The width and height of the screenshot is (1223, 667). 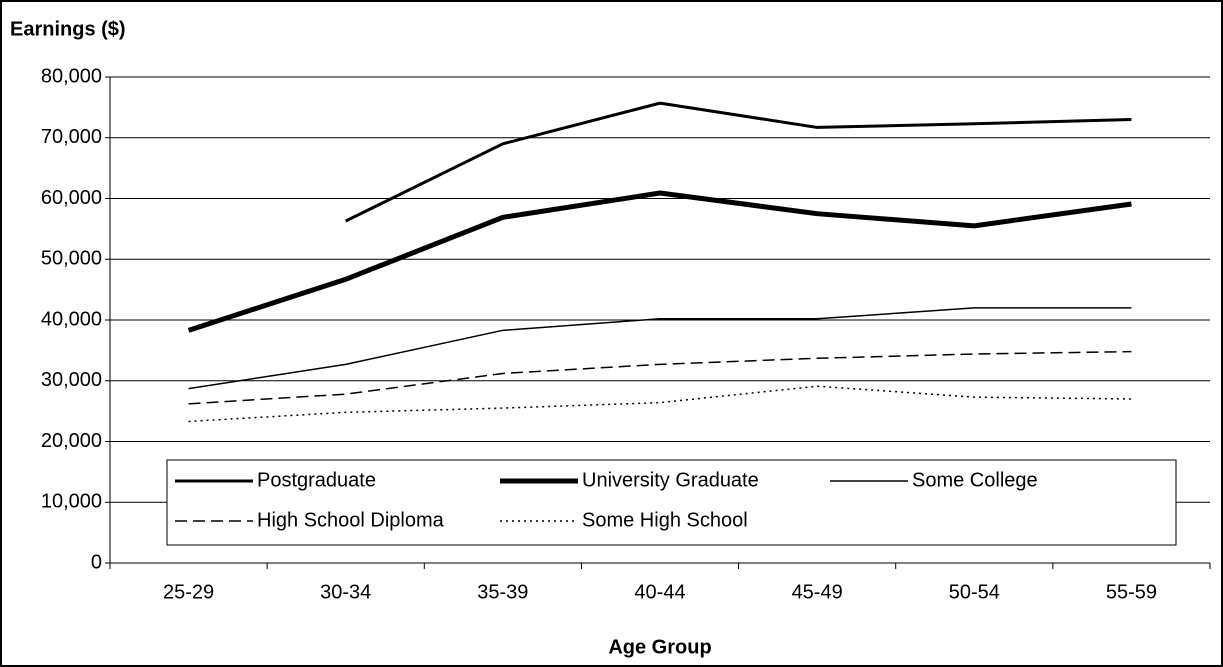 I want to click on legend-label: High School Diploma, so click(x=351, y=520).